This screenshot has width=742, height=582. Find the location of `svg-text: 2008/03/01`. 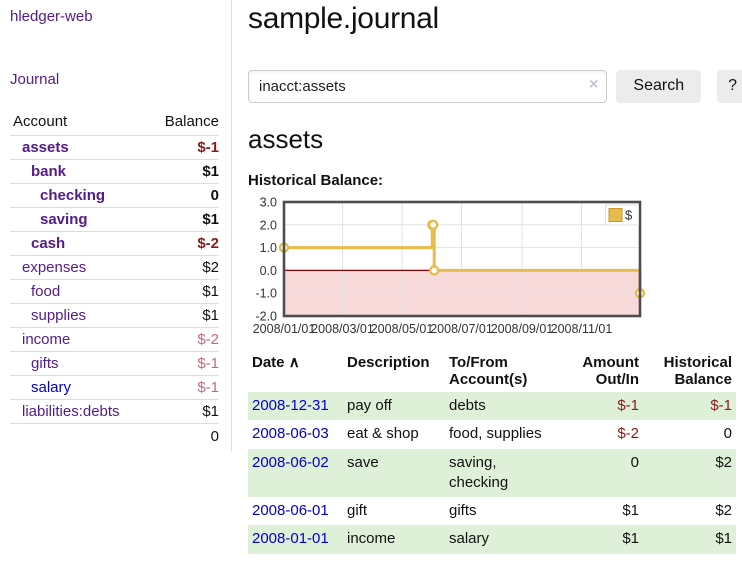

svg-text: 2008/03/01 is located at coordinates (342, 329).